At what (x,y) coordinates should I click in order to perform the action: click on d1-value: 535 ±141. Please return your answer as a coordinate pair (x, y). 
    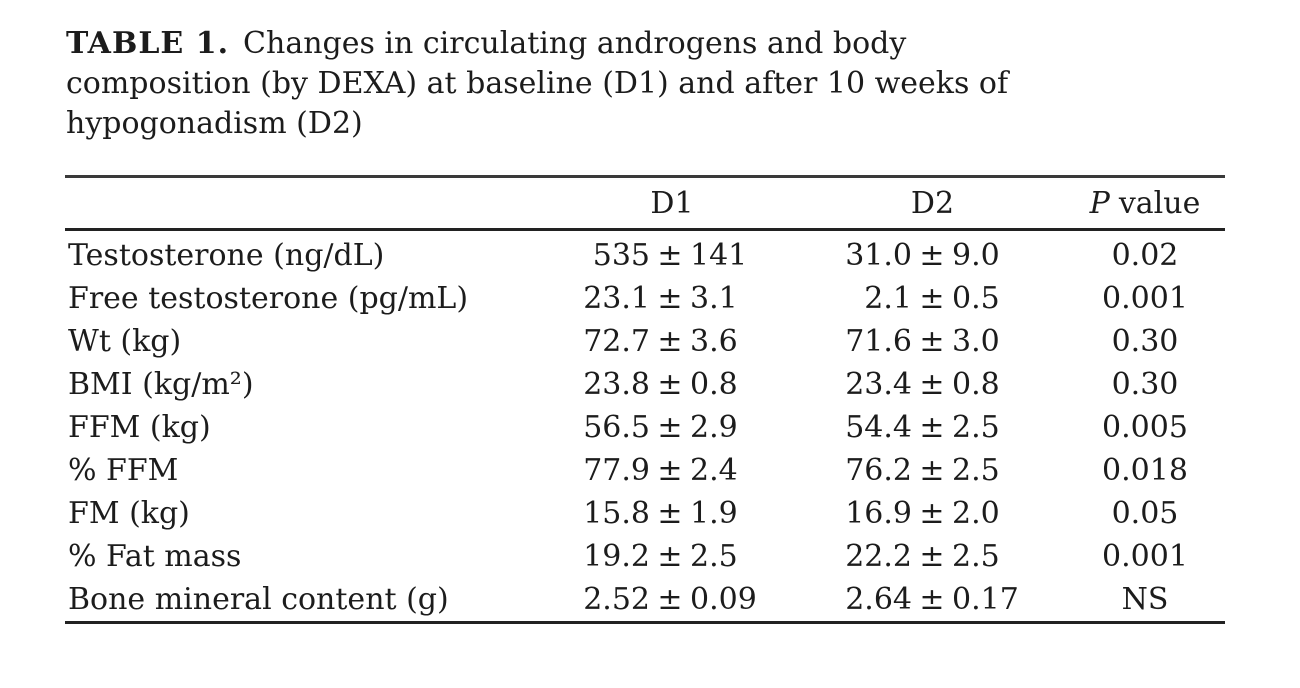
    Looking at the image, I should click on (670, 255).